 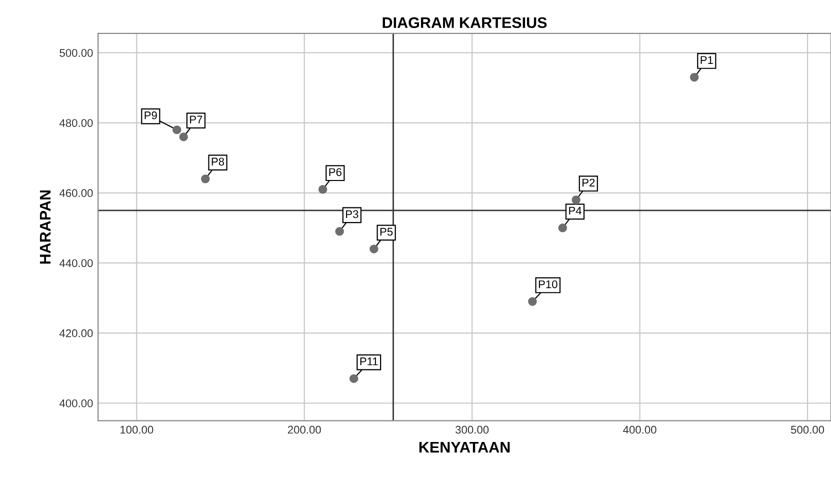 What do you see at coordinates (639, 430) in the screenshot?
I see `x-tick-label: 400.00` at bounding box center [639, 430].